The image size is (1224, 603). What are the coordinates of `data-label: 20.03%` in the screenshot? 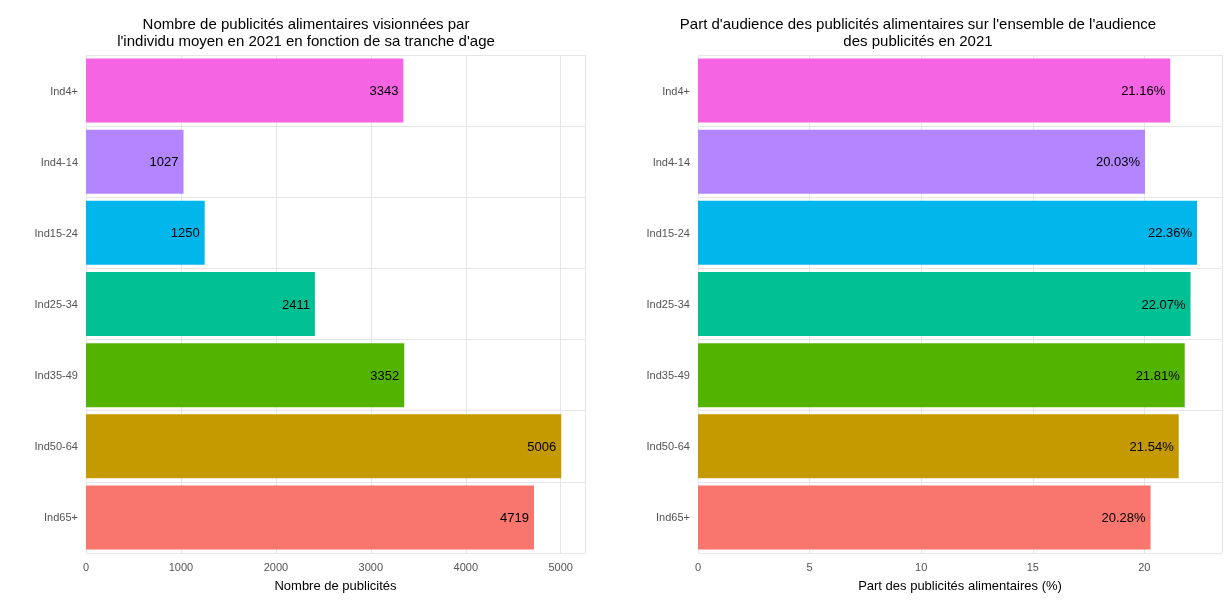 It's located at (1118, 162).